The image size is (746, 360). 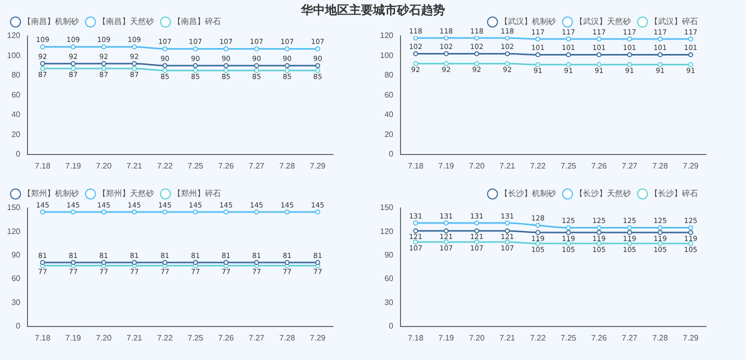 I want to click on legend-label: 【武汉】碎石, so click(x=674, y=21).